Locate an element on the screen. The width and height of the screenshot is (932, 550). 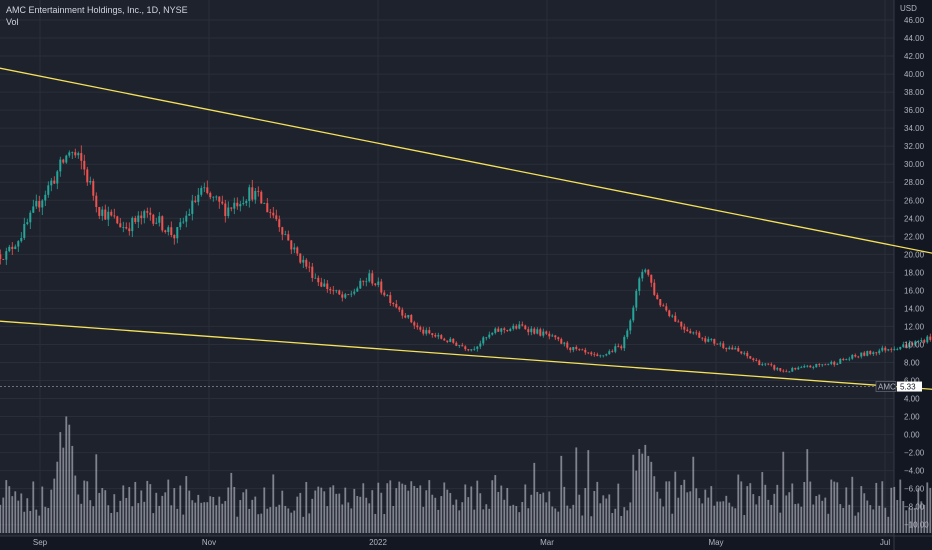
volume-label: Vol is located at coordinates (12, 22).